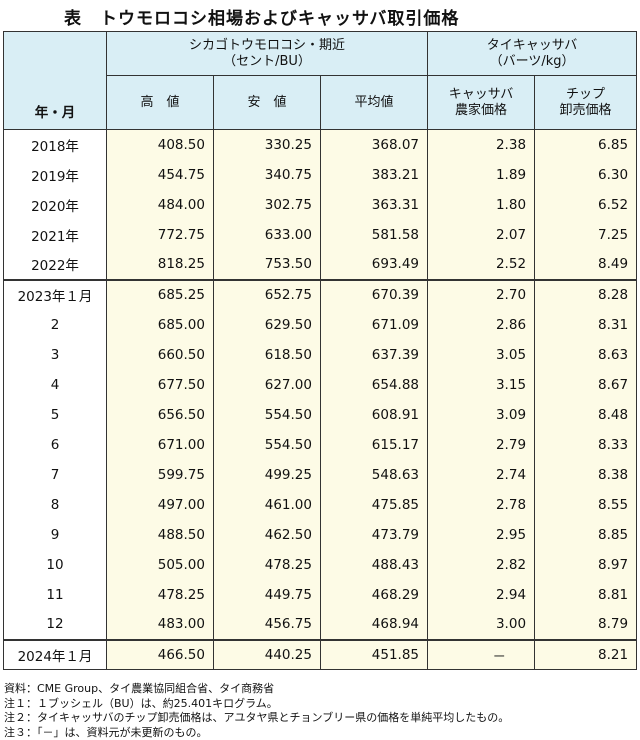 The width and height of the screenshot is (640, 740). What do you see at coordinates (267, 624) in the screenshot?
I see `cell-low: 456.75` at bounding box center [267, 624].